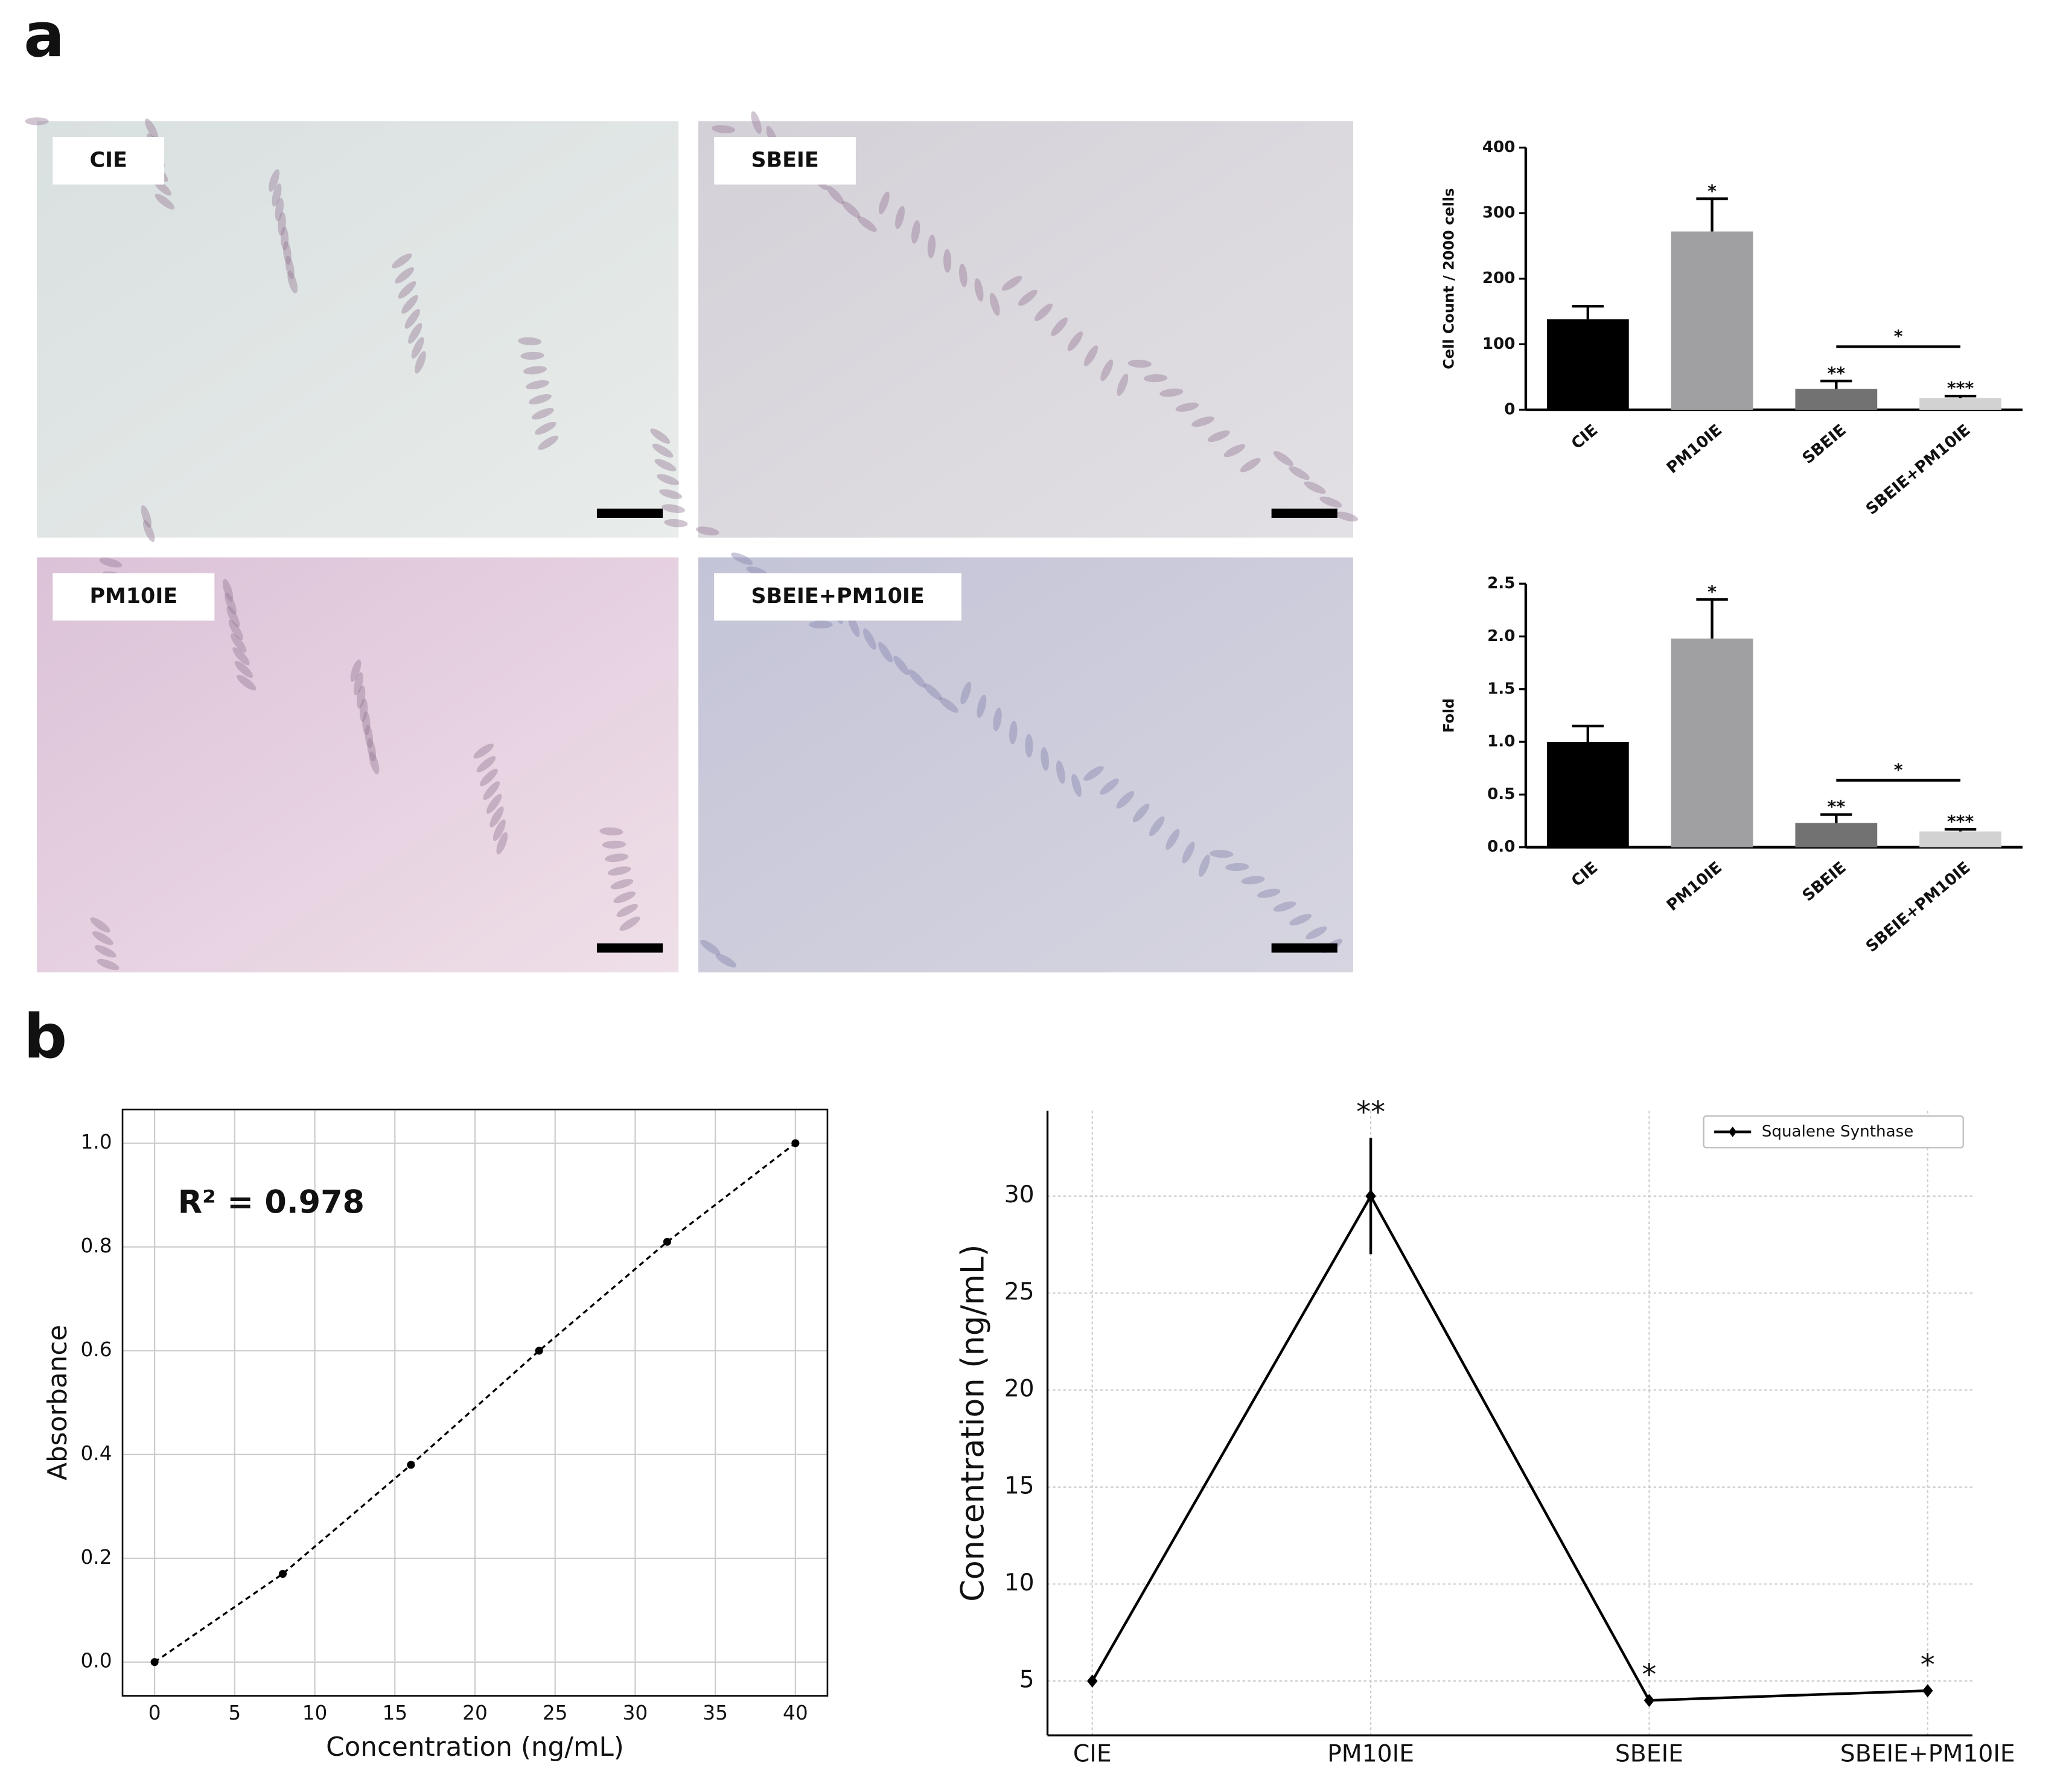 The image size is (2066, 1792). I want to click on x-axis-label: Concentration (ng/mL), so click(475, 1747).